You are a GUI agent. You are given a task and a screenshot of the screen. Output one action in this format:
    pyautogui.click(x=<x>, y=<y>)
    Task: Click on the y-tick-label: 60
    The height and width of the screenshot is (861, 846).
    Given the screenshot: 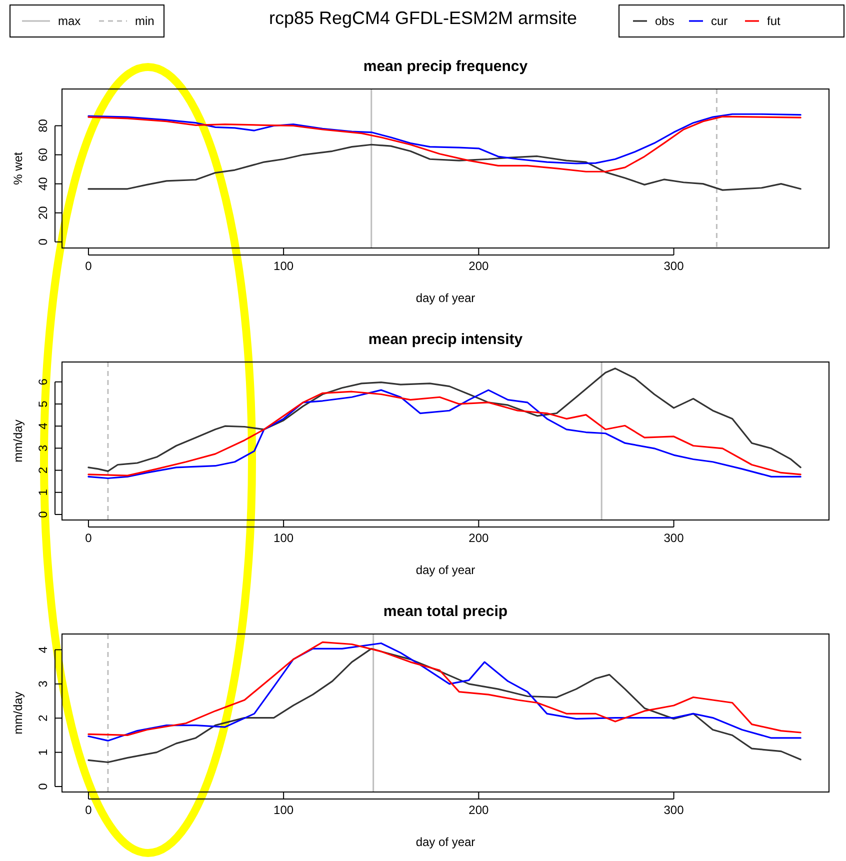 What is the action you would take?
    pyautogui.click(x=43, y=155)
    